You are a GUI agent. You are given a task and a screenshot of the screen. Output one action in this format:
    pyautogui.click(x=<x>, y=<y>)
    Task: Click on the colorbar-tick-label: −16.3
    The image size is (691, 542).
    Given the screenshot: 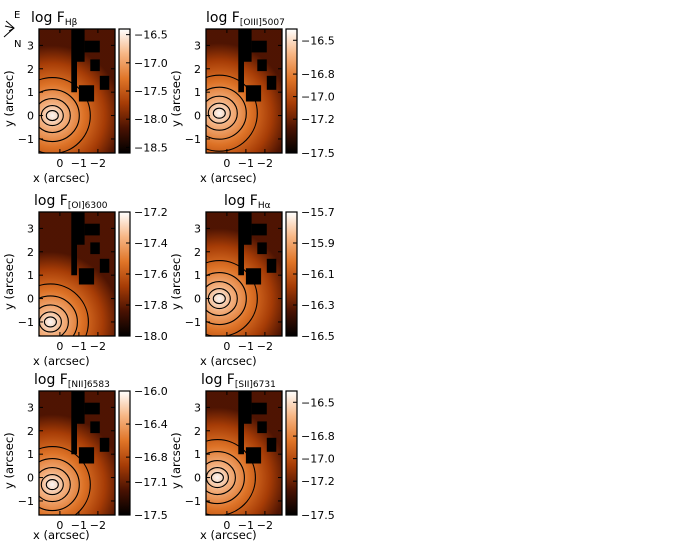 What is the action you would take?
    pyautogui.click(x=318, y=305)
    